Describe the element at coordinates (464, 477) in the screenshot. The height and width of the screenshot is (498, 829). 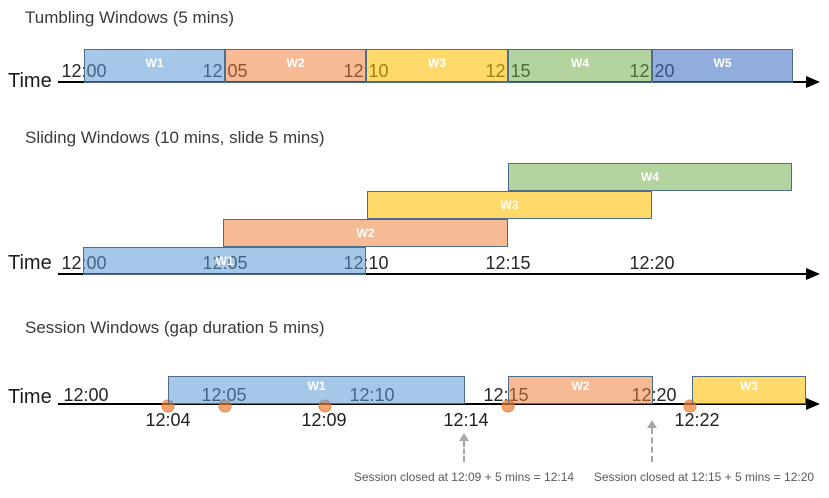
I see `session-annotation: Session closed at 12:09 + 5 mins = 12:14` at that location.